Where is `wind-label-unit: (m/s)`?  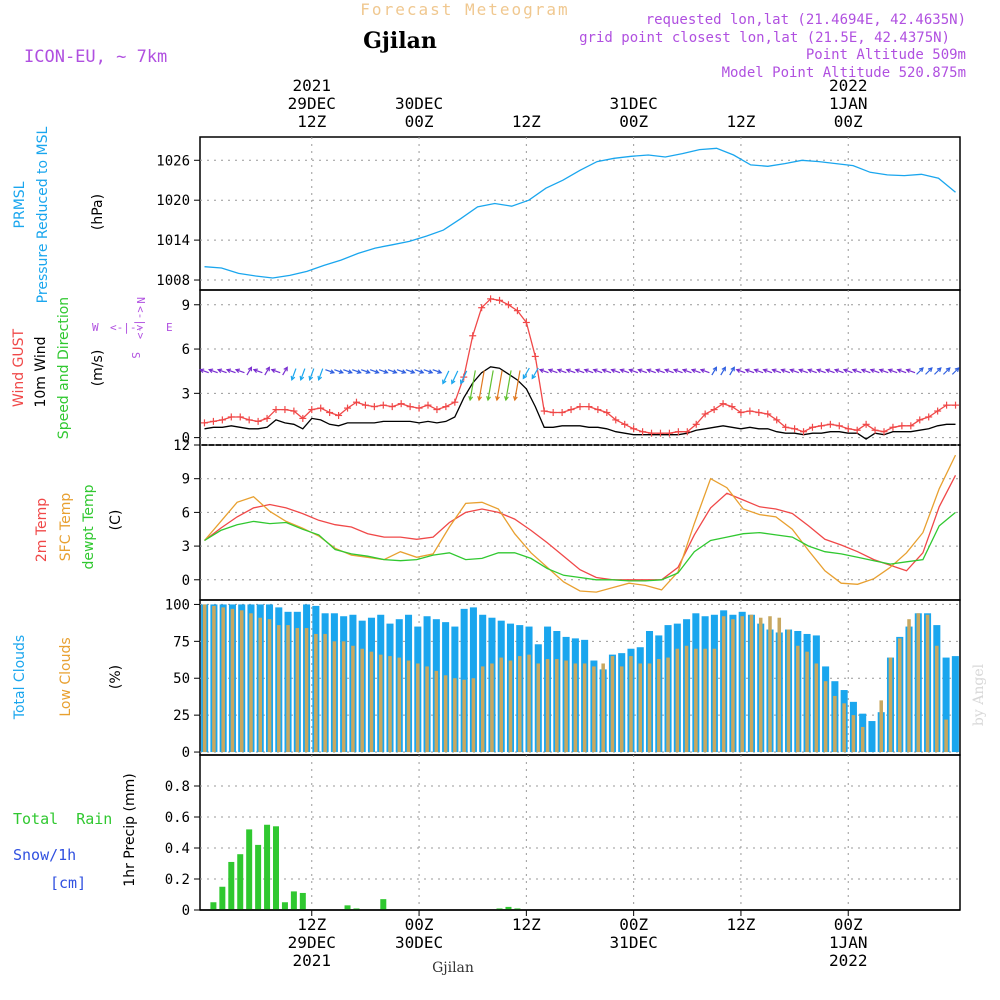 wind-label-unit: (m/s) is located at coordinates (98, 368).